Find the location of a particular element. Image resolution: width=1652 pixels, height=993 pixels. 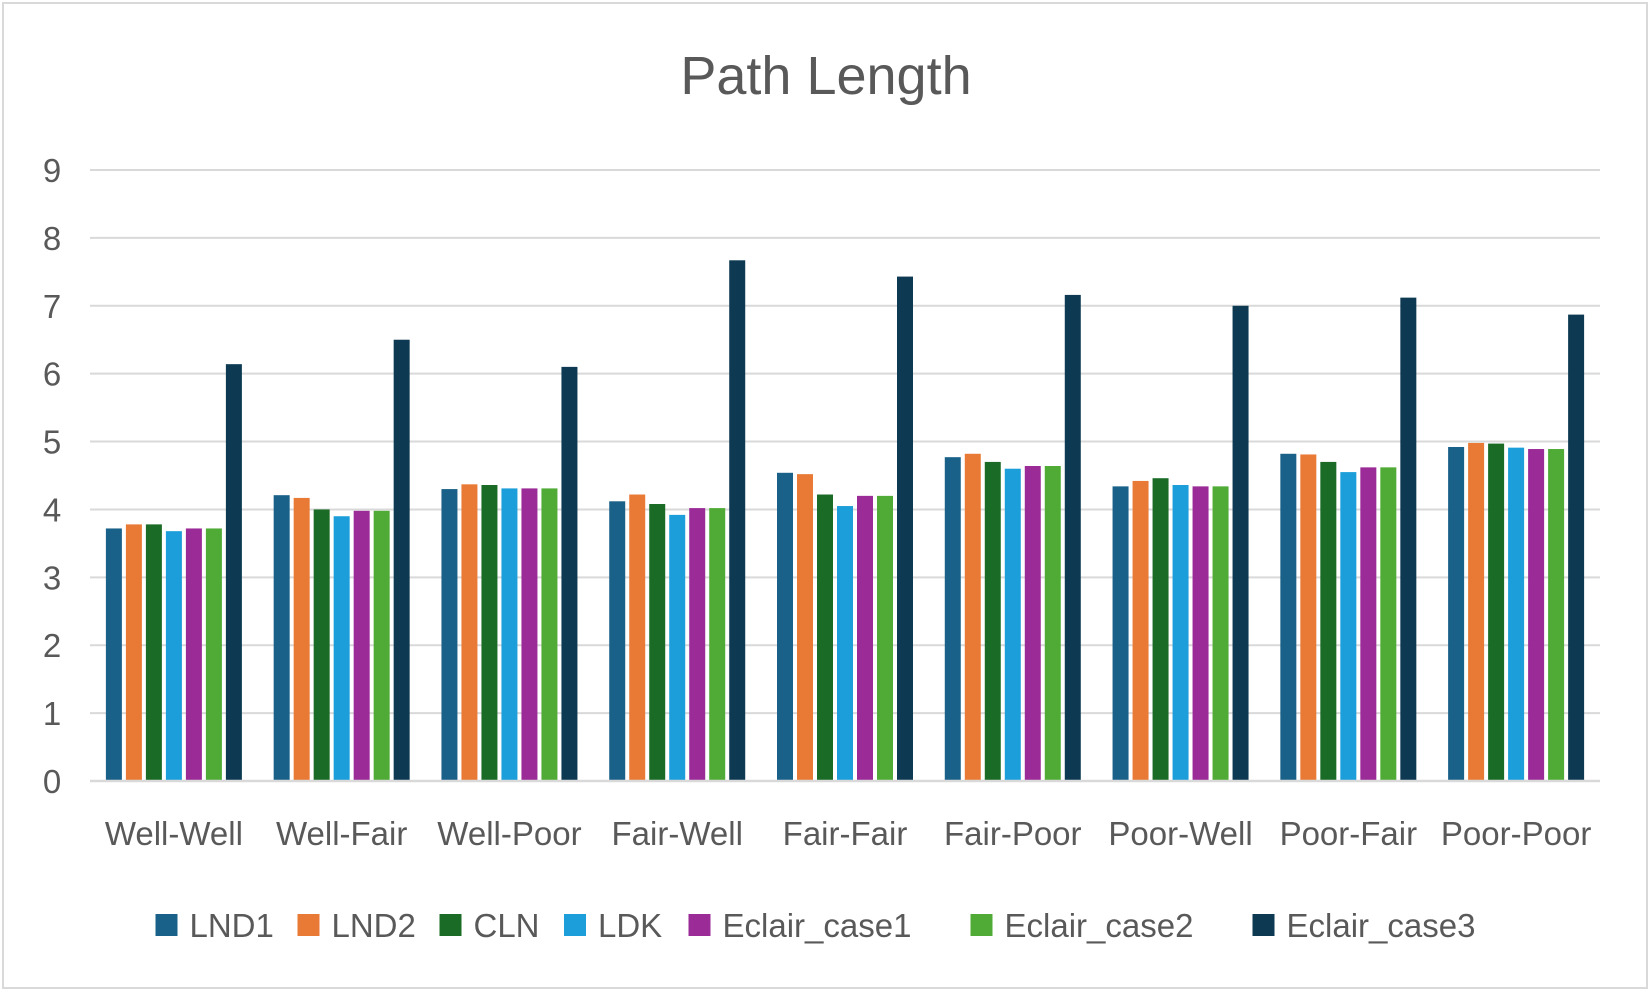

x-category-label: Well-Fair is located at coordinates (341, 833).